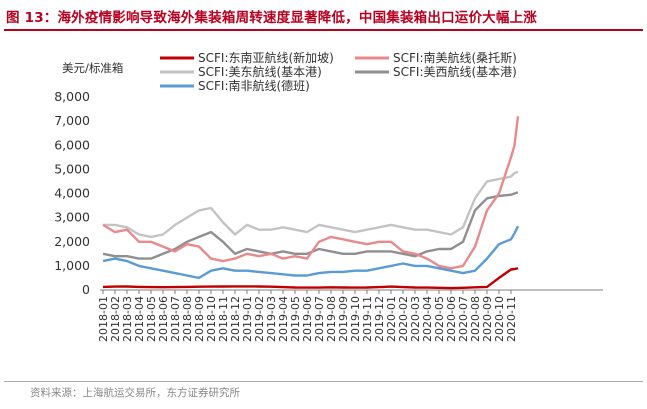 This screenshot has width=647, height=409. Describe the element at coordinates (499, 319) in the screenshot. I see `x-tick-label: 2020-10` at that location.